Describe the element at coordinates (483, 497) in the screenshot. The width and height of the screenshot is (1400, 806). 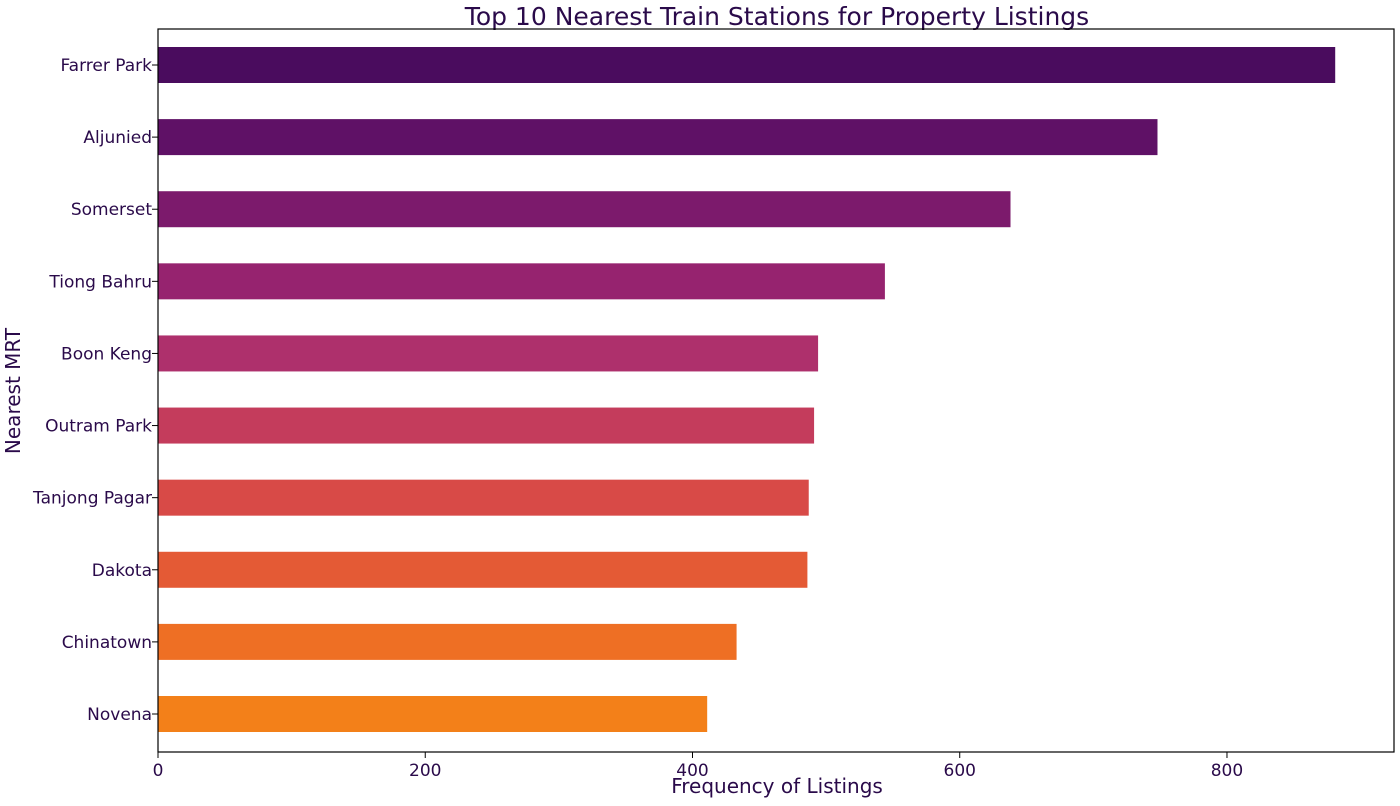
I see `bar-tanjong-pagar` at that location.